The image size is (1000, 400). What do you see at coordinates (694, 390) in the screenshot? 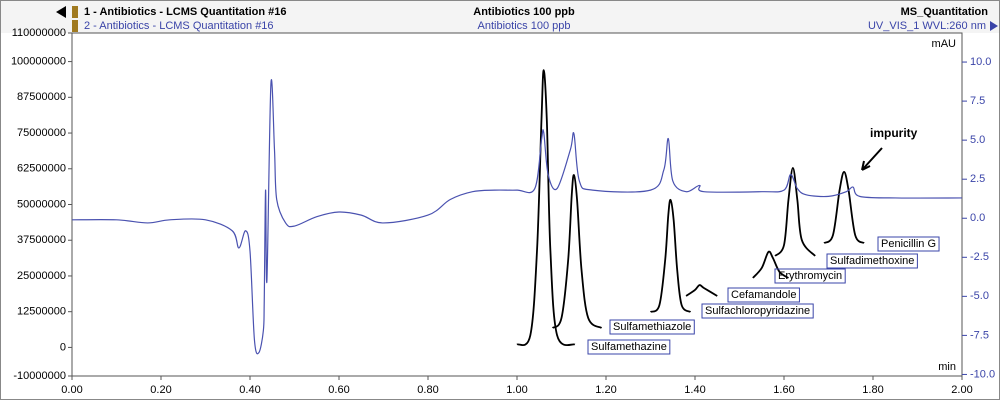
I see `x-tick-label: 1.40` at bounding box center [694, 390].